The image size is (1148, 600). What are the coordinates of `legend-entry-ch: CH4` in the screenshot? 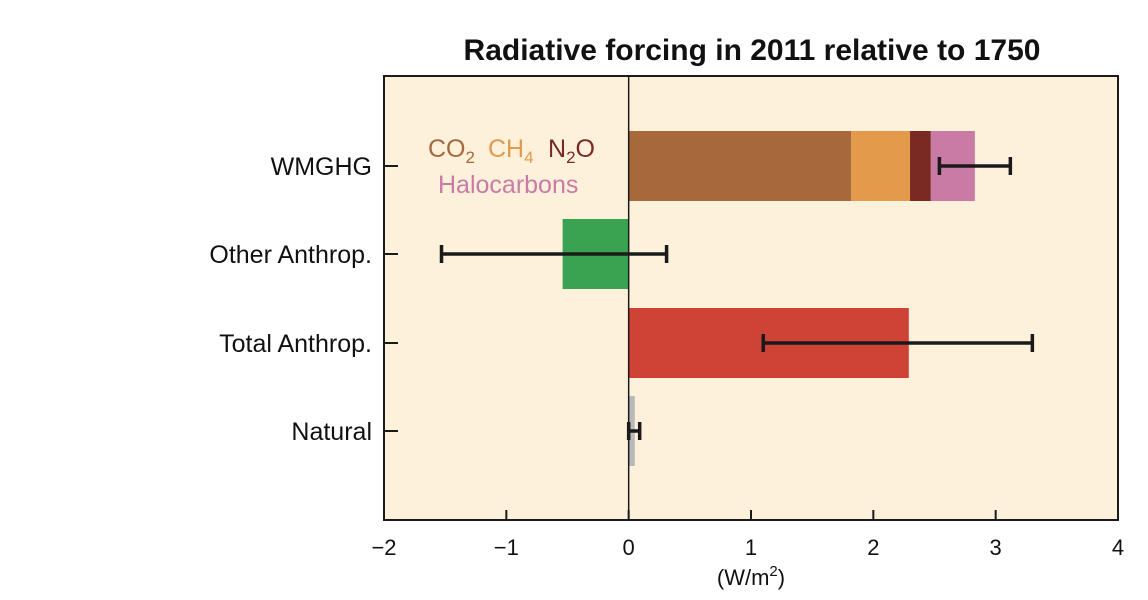 It's located at (511, 151).